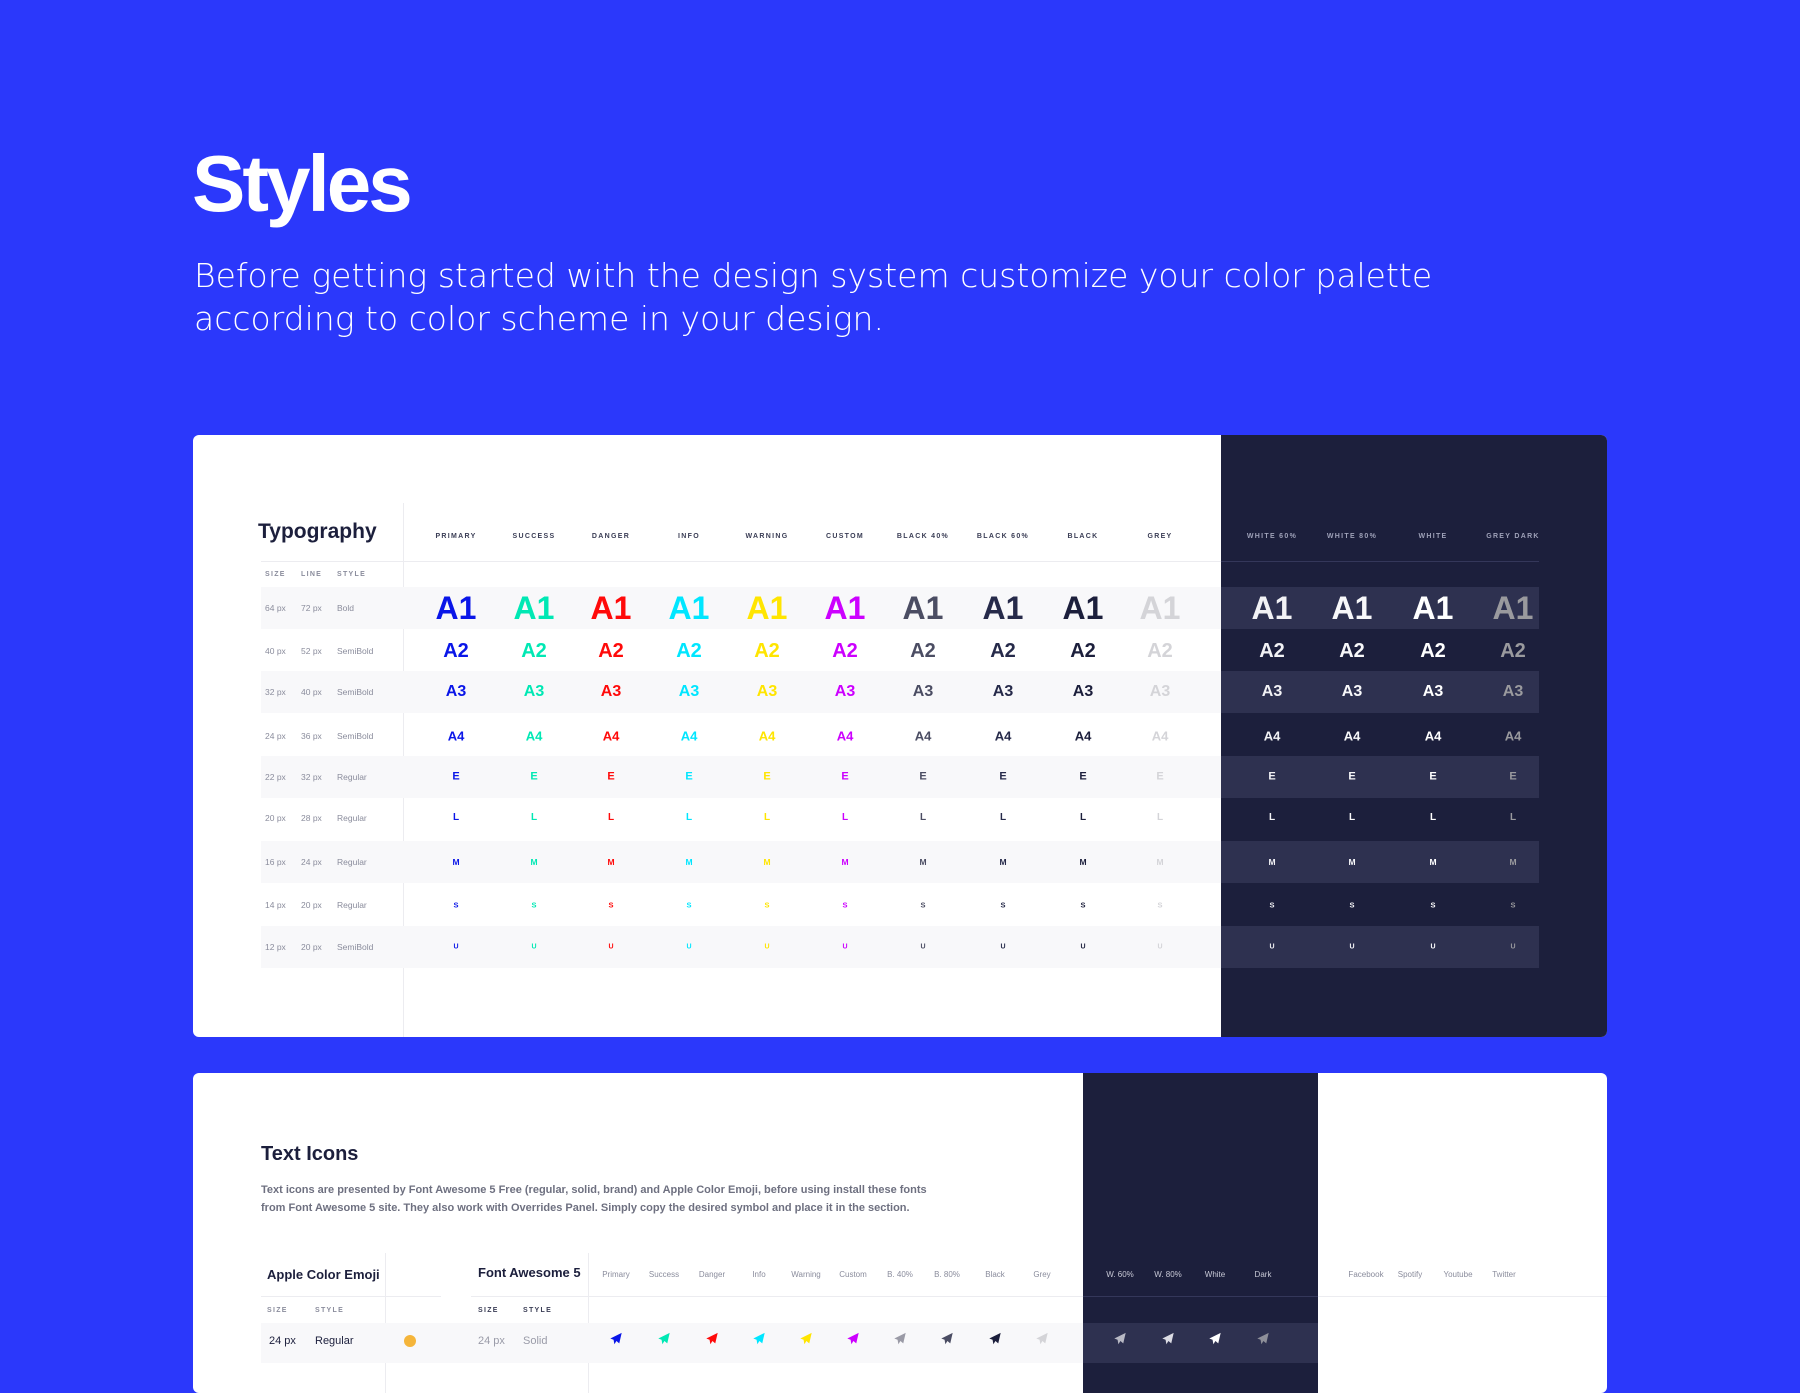 The image size is (1800, 1393). I want to click on icon-column-header: Dark, so click(1263, 1274).